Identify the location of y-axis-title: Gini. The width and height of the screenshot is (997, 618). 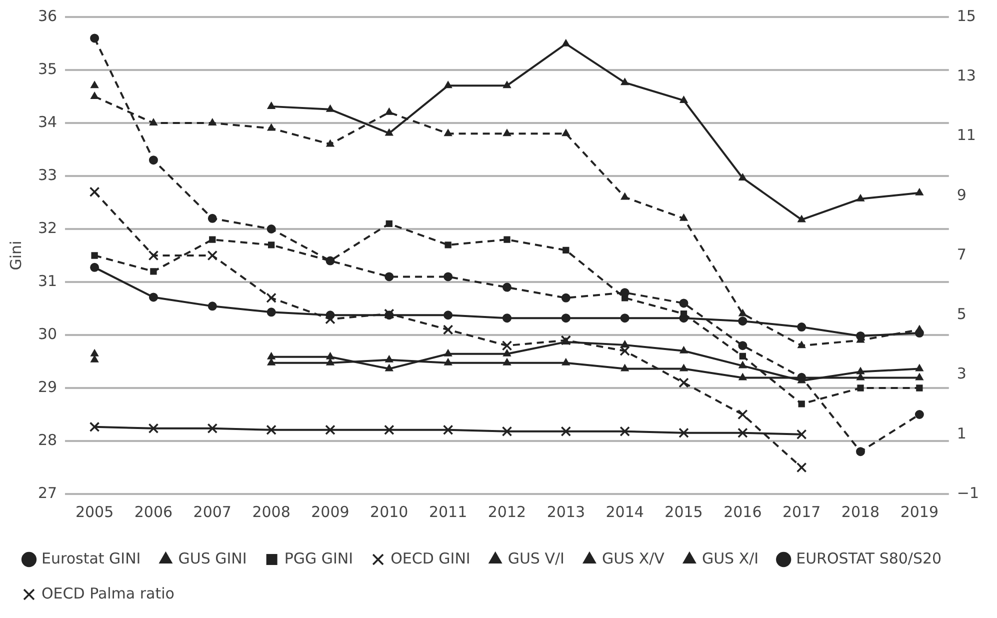
(15, 255).